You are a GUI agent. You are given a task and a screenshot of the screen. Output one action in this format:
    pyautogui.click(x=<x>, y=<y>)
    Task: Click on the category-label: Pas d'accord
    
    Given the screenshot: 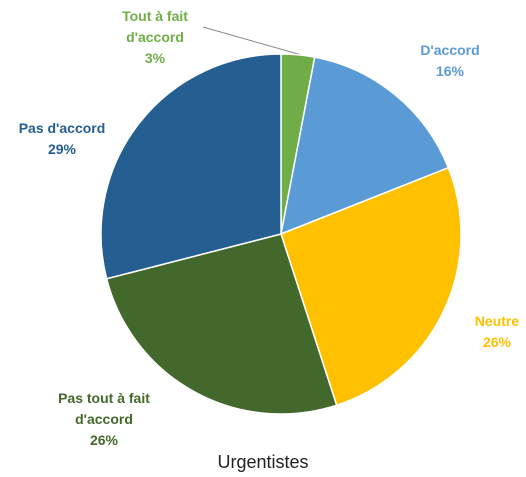 What is the action you would take?
    pyautogui.click(x=62, y=128)
    